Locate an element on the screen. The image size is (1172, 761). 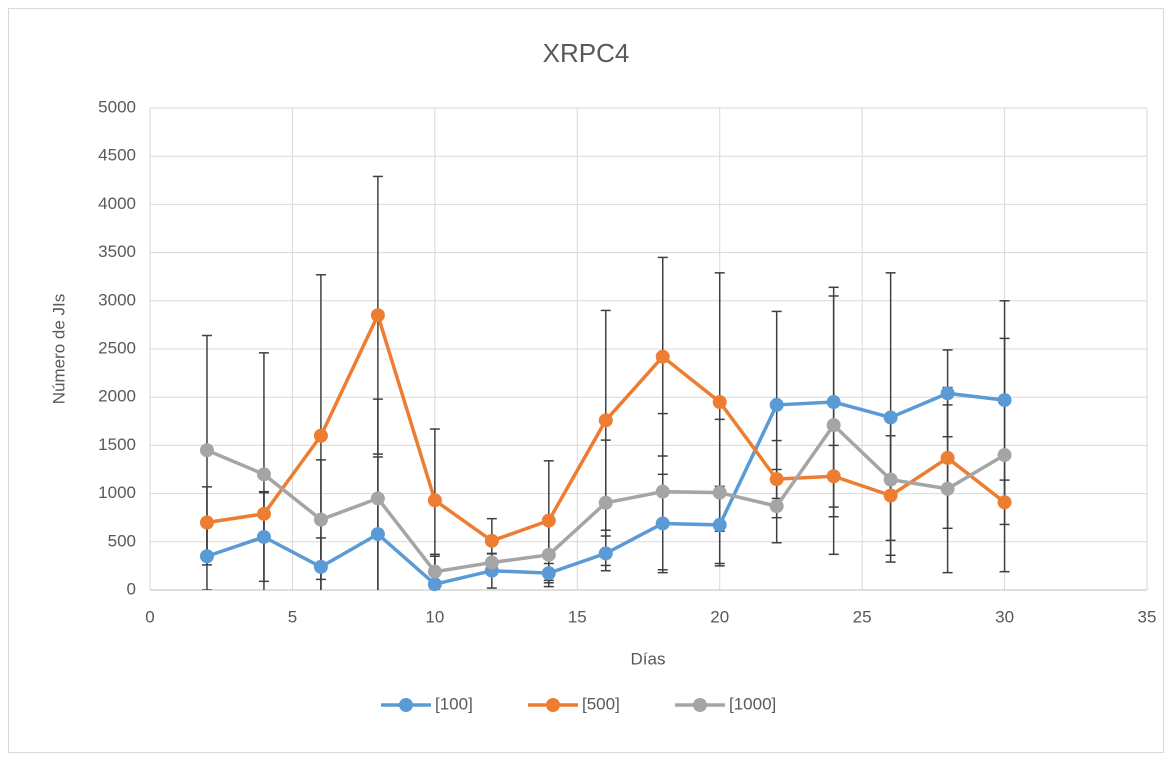
y-tick-label: 2000 is located at coordinates (117, 396).